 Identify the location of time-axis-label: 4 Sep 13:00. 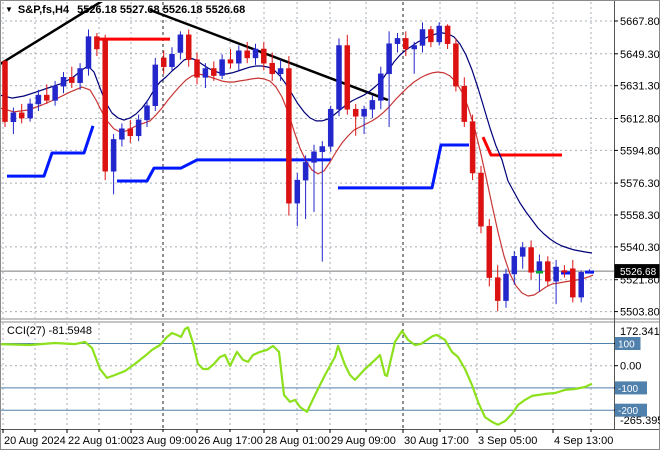
(583, 441).